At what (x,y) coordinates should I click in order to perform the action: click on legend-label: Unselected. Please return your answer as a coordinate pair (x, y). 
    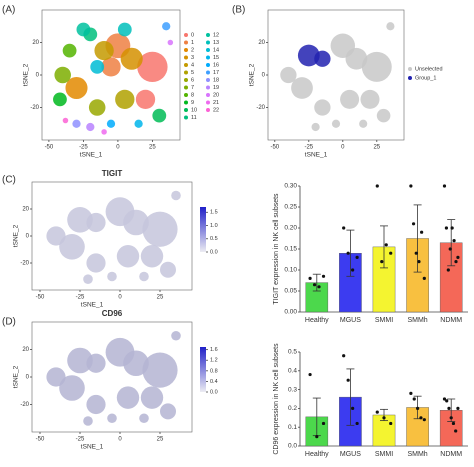
    Looking at the image, I should click on (429, 69).